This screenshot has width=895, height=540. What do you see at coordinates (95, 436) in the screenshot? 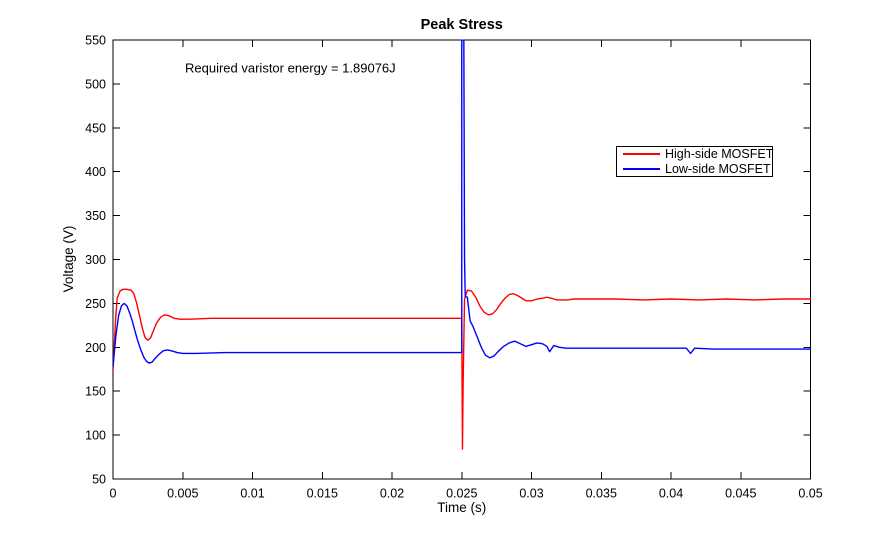
I see `y-tick-label: 100` at bounding box center [95, 436].